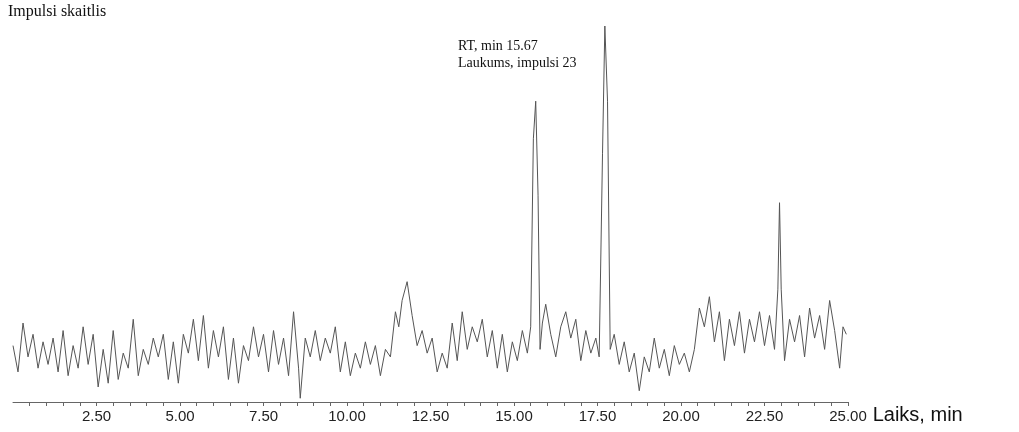 Image resolution: width=1019 pixels, height=432 pixels. I want to click on x-axis-title: Laiks, min, so click(917, 414).